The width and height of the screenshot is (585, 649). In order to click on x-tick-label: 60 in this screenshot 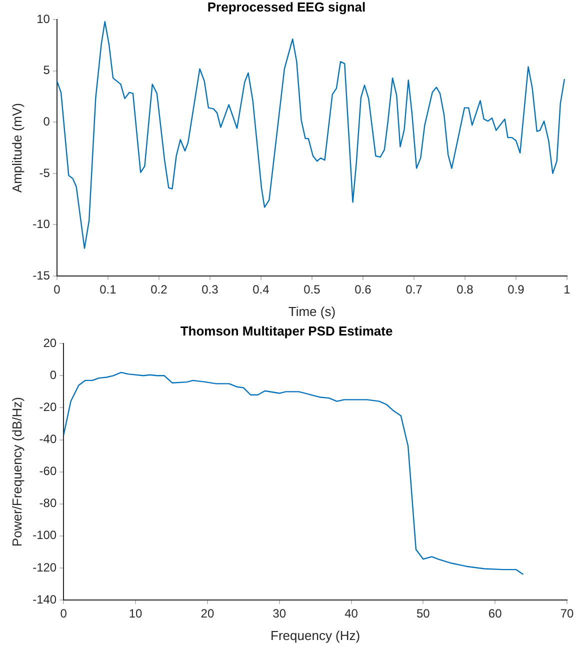, I will do `click(495, 613)`.